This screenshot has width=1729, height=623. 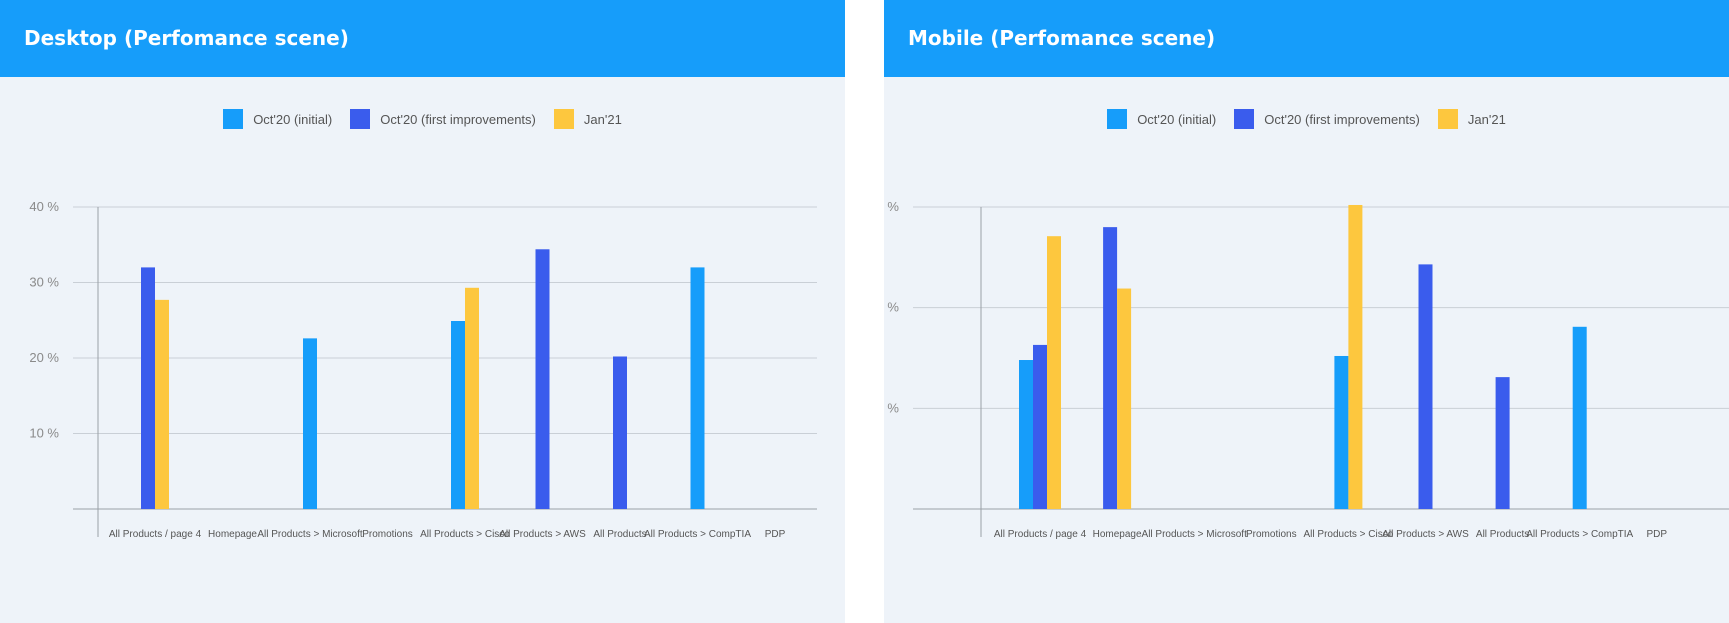 I want to click on y-tick-label: 40 %, so click(x=44, y=206).